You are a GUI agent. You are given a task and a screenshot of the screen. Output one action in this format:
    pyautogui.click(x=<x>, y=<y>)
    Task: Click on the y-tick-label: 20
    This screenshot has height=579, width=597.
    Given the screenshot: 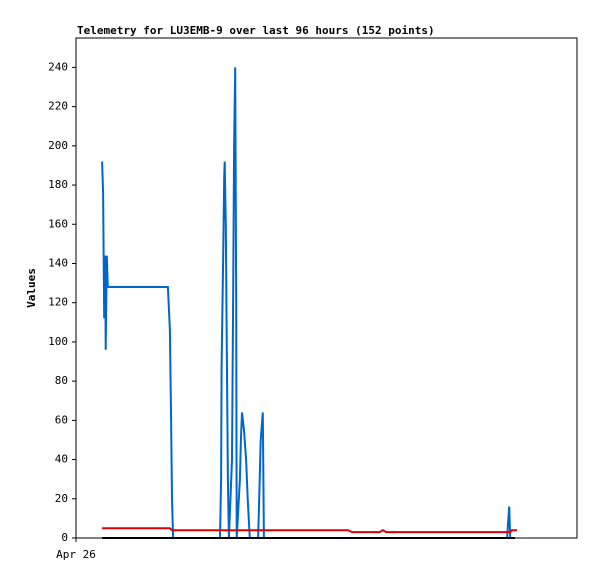 What is the action you would take?
    pyautogui.click(x=61, y=498)
    